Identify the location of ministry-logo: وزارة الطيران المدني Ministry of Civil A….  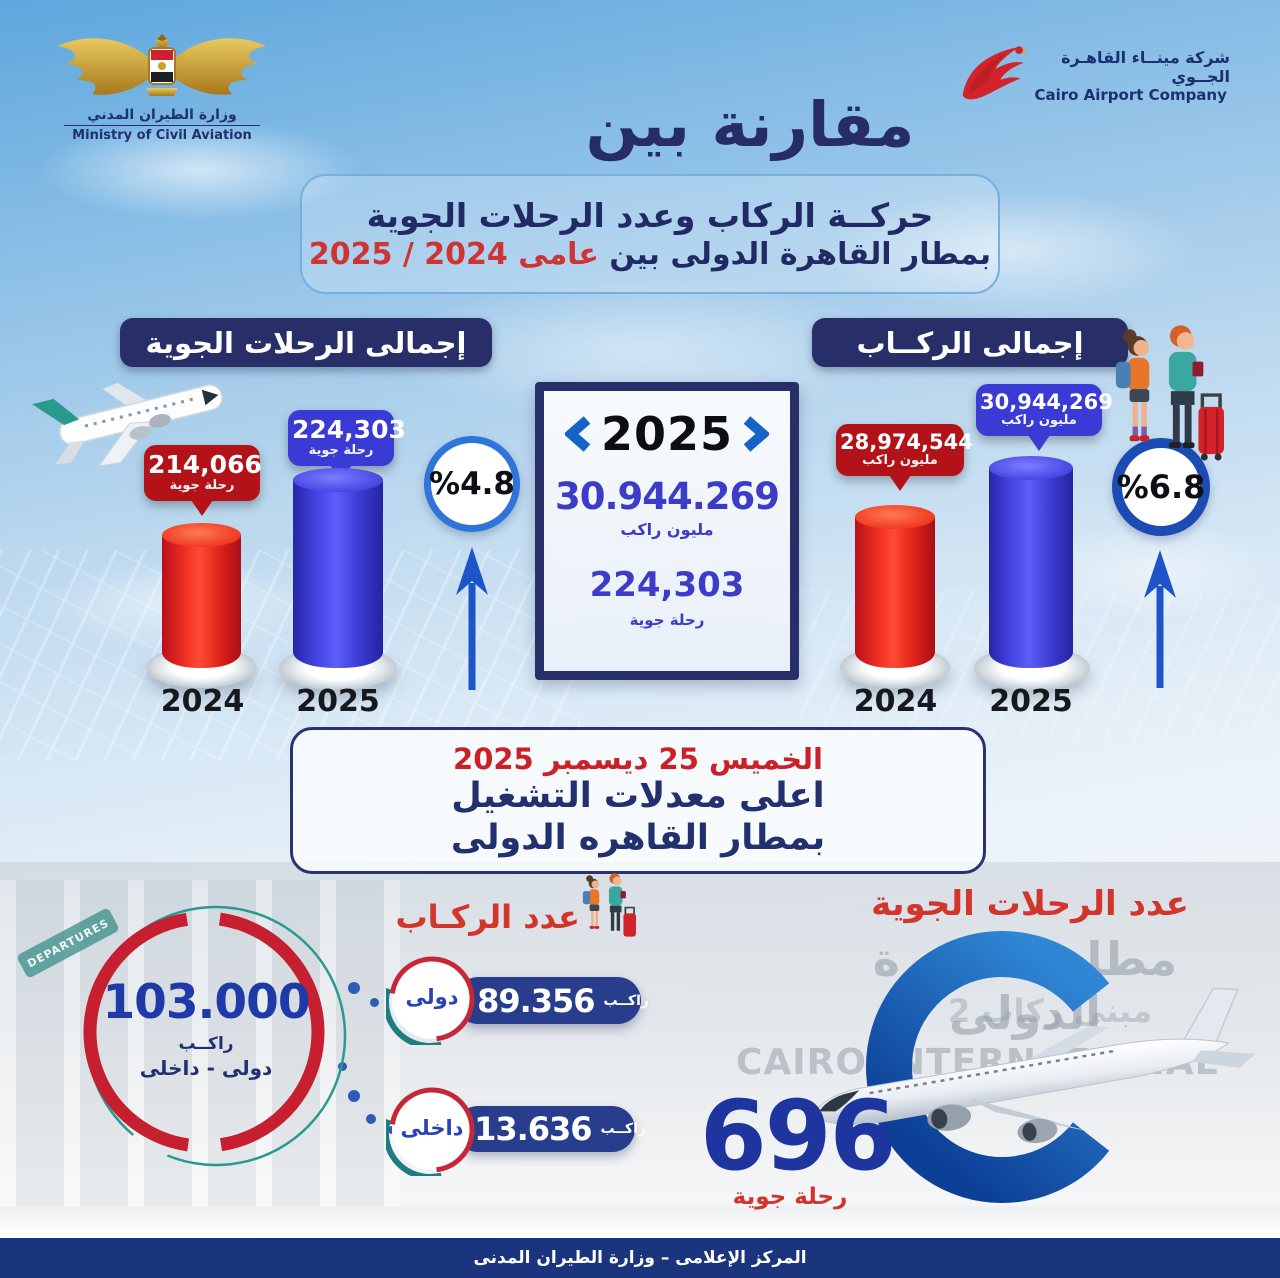
(162, 84).